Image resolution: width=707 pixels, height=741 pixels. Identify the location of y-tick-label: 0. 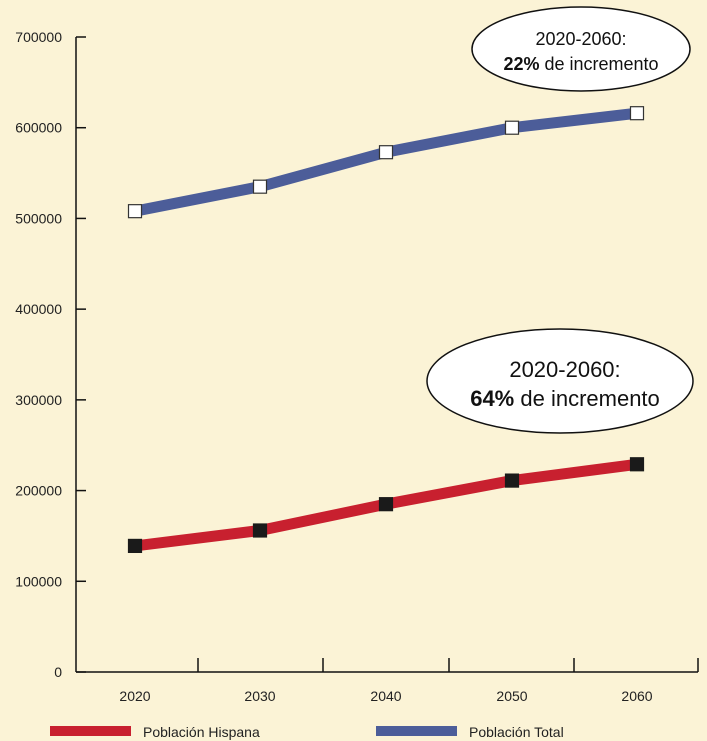
(58, 672).